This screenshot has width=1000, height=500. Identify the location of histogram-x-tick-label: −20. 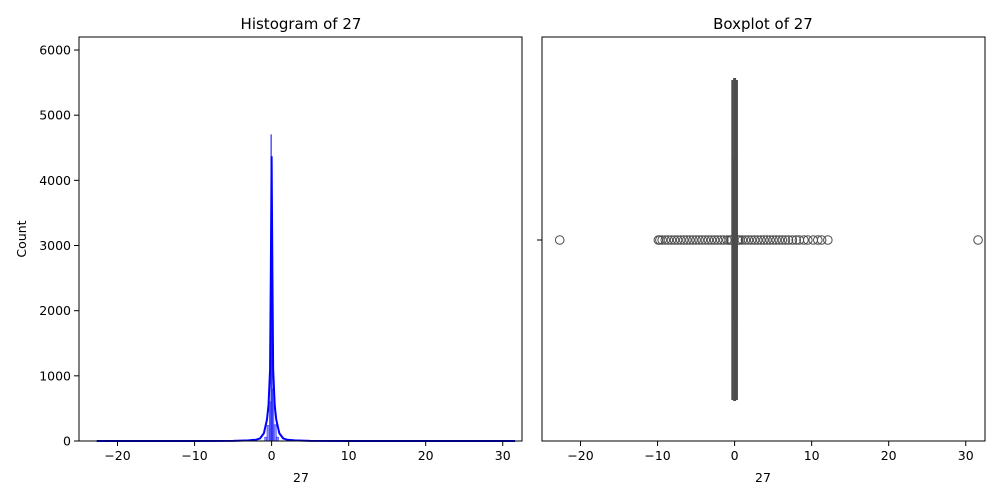
(117, 455).